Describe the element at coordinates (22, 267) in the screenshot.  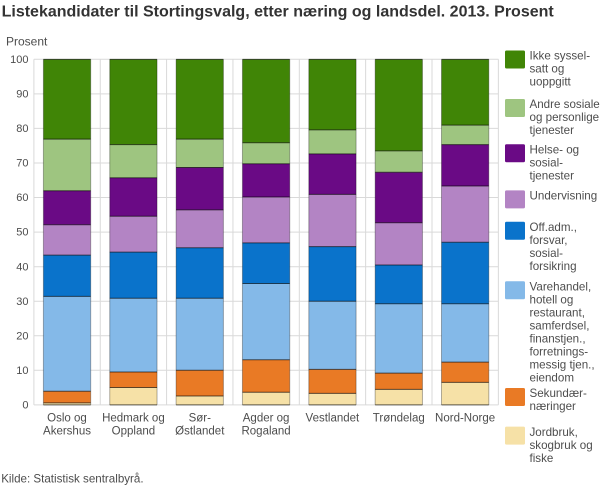
I see `svg-text: 40` at that location.